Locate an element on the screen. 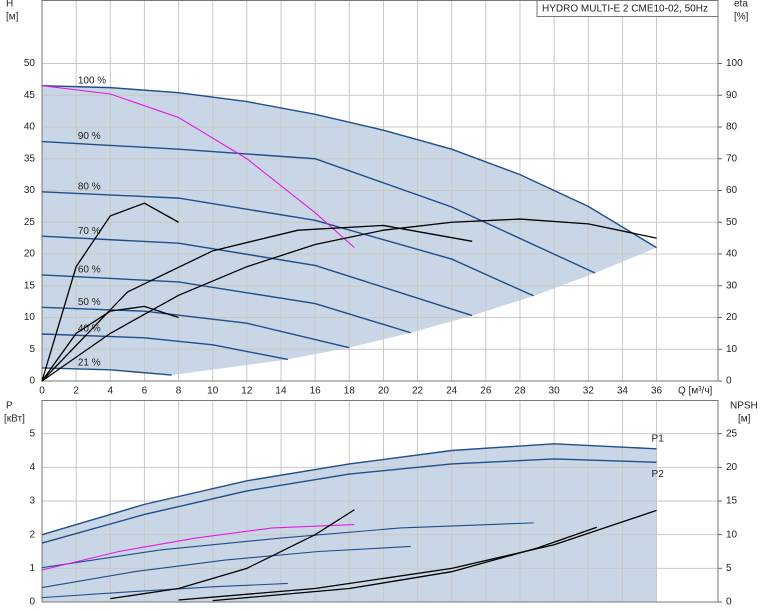  y-tick-label: 35 is located at coordinates (30, 158).